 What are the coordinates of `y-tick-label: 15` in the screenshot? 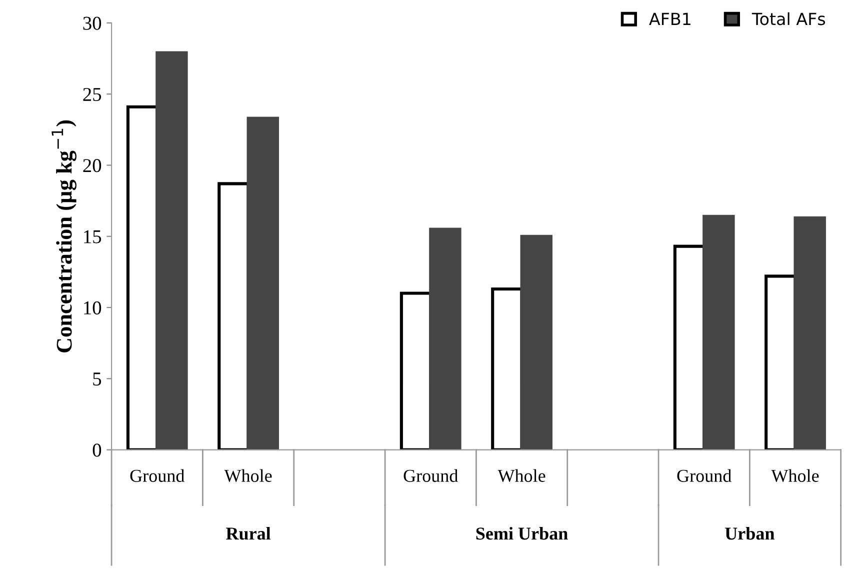 It's located at (93, 237).